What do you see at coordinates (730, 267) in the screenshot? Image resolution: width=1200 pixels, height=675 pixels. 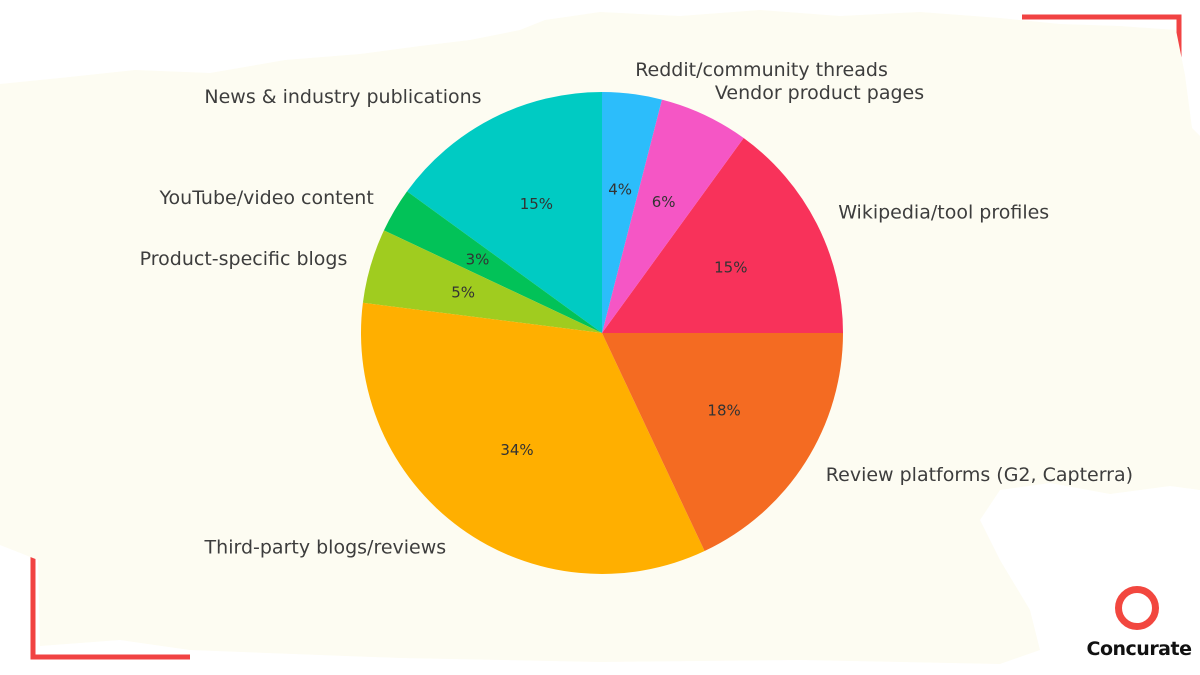 I see `pct-label-wikipedia-tool-profiles: 15%` at bounding box center [730, 267].